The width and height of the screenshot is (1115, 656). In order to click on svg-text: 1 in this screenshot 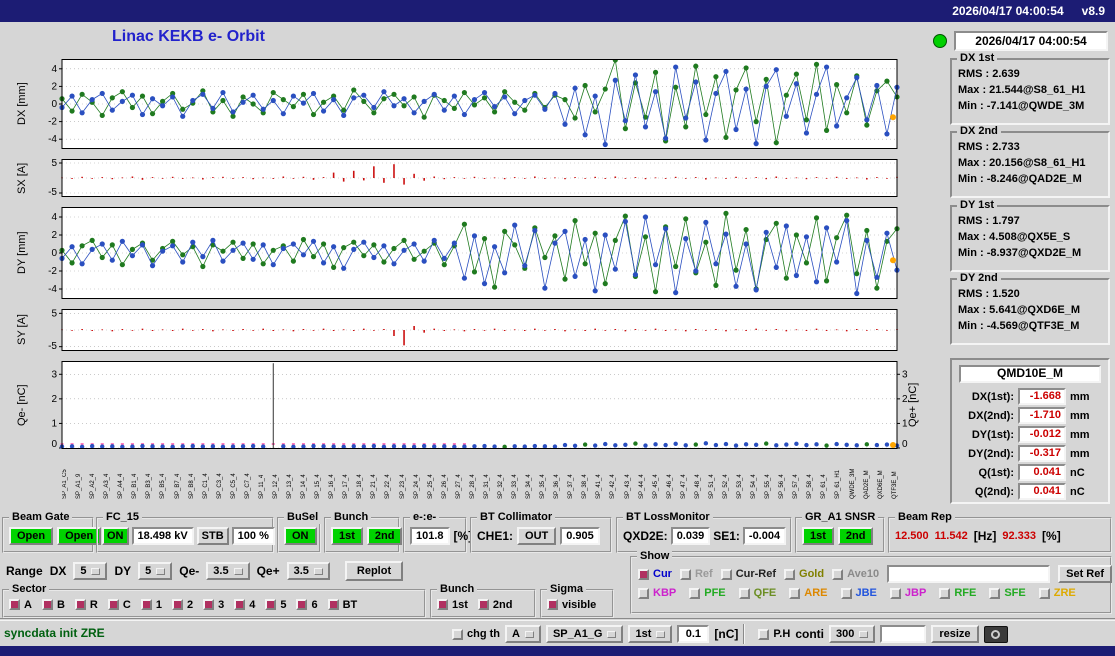, I will do `click(54, 423)`.